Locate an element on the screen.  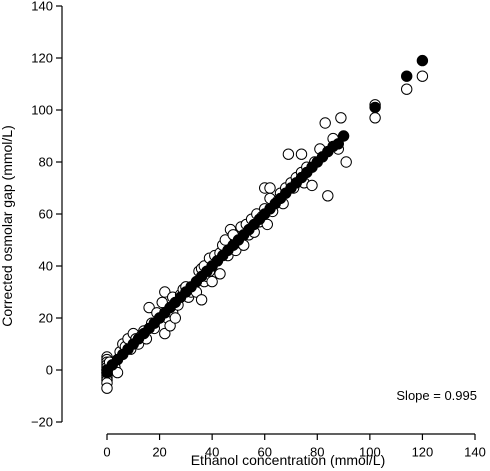
y-tick-label: 140 is located at coordinates (42, 7).